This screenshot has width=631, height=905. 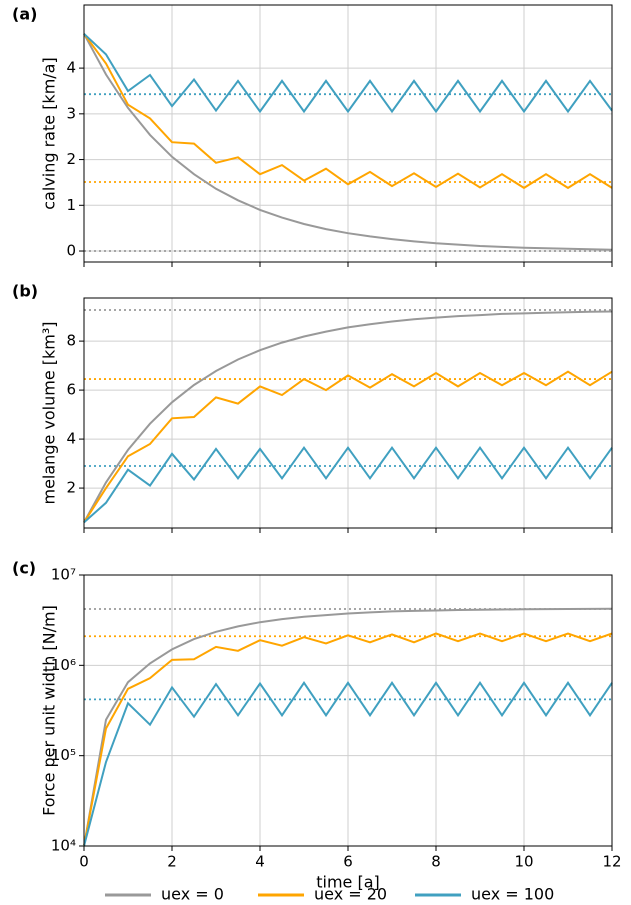 I want to click on y-tick-label: 10⁶, so click(x=63, y=665).